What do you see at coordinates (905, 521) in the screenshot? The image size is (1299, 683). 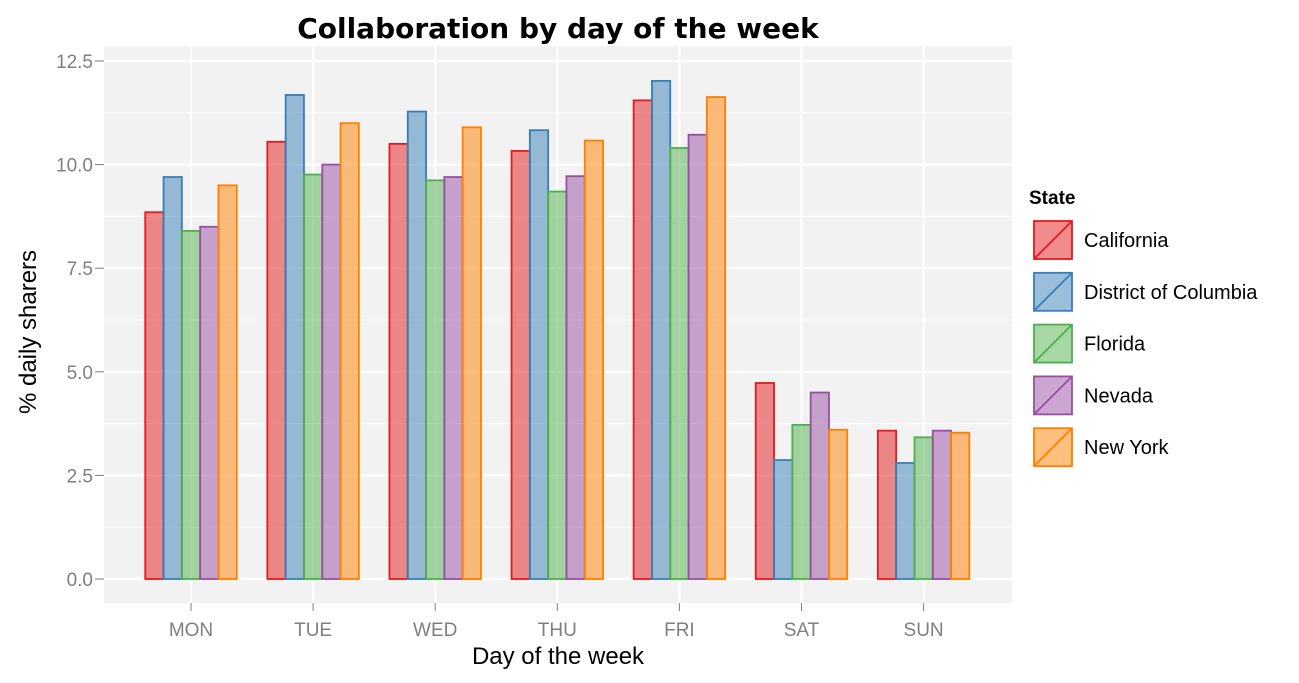 I see `bar-district-of-columbia-sun` at bounding box center [905, 521].